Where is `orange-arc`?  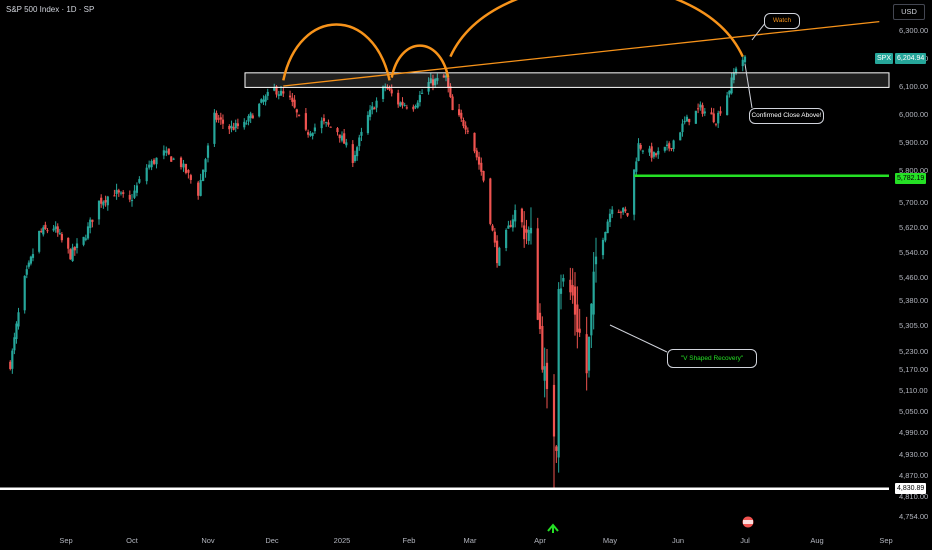 orange-arc is located at coordinates (420, 61).